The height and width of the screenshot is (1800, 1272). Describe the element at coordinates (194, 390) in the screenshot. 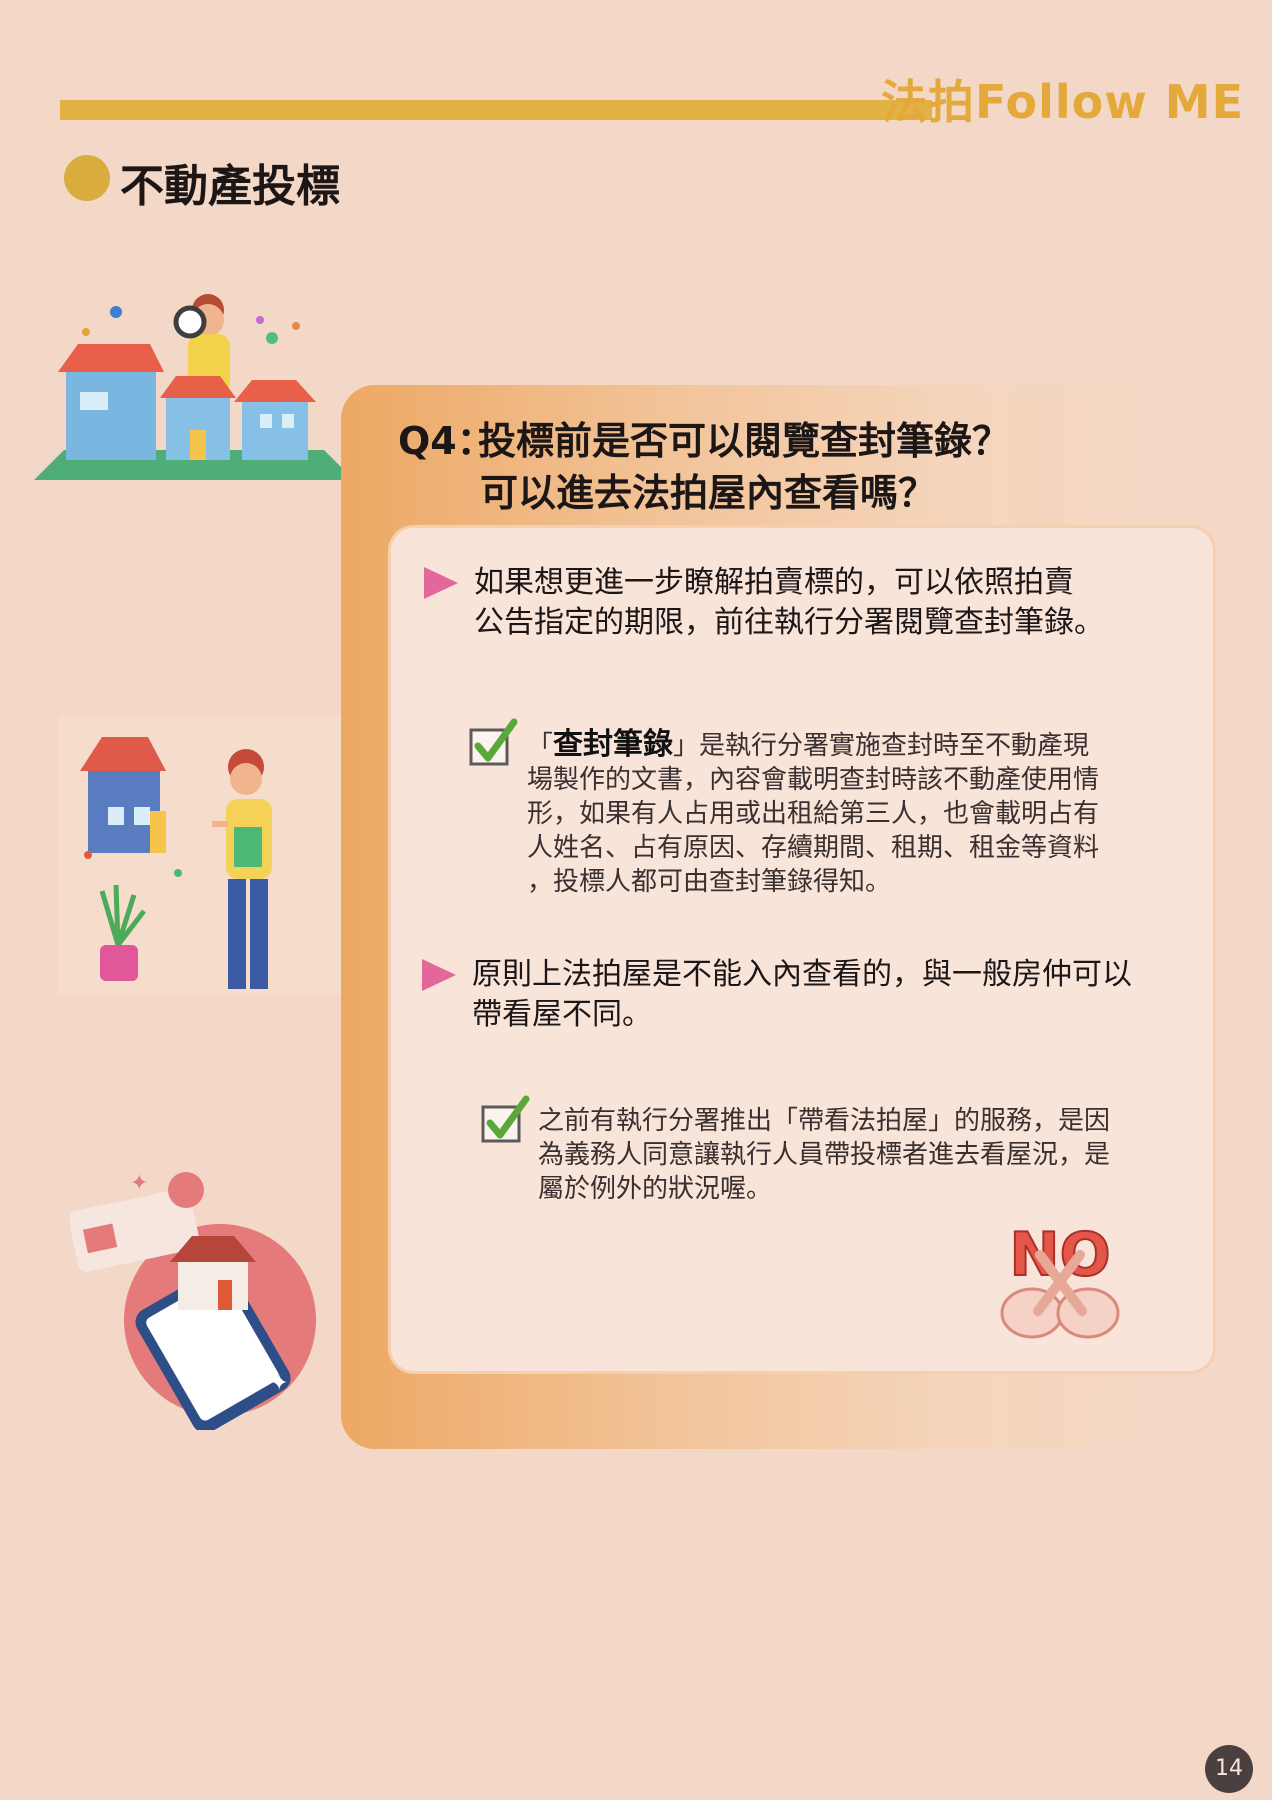

I see `houses-search-illustration` at that location.